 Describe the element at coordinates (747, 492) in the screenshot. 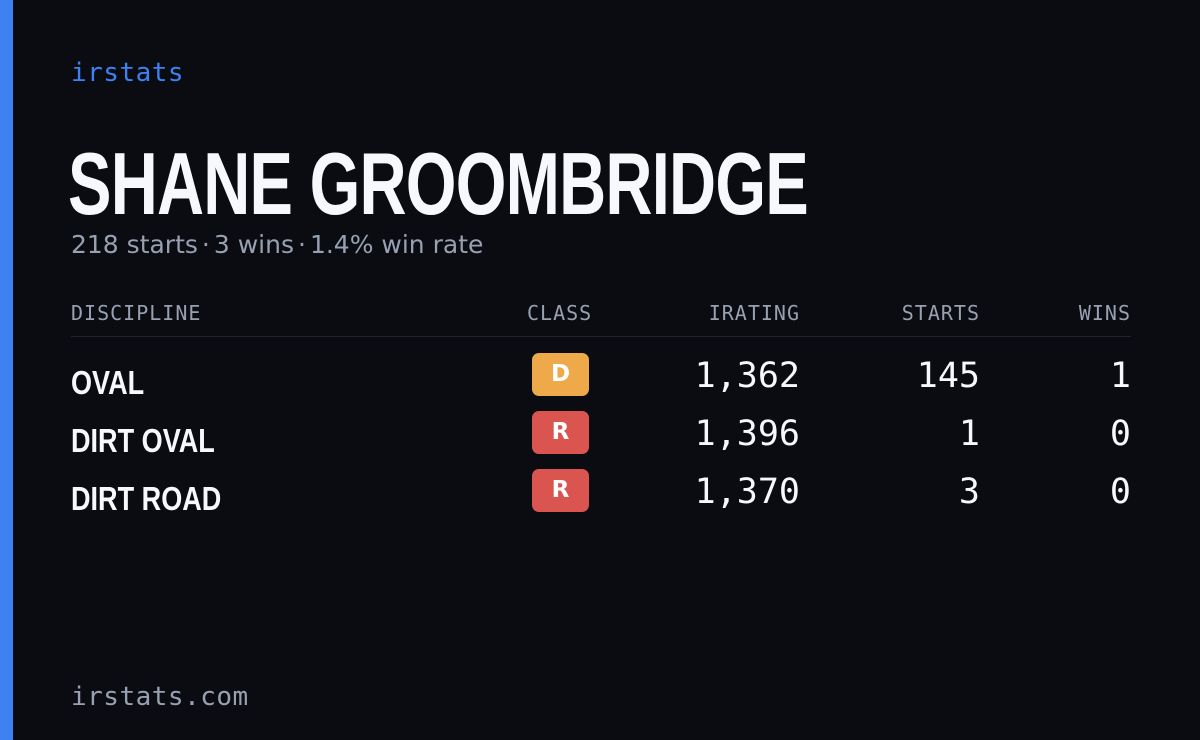

I see `irating-value: 1,370` at that location.